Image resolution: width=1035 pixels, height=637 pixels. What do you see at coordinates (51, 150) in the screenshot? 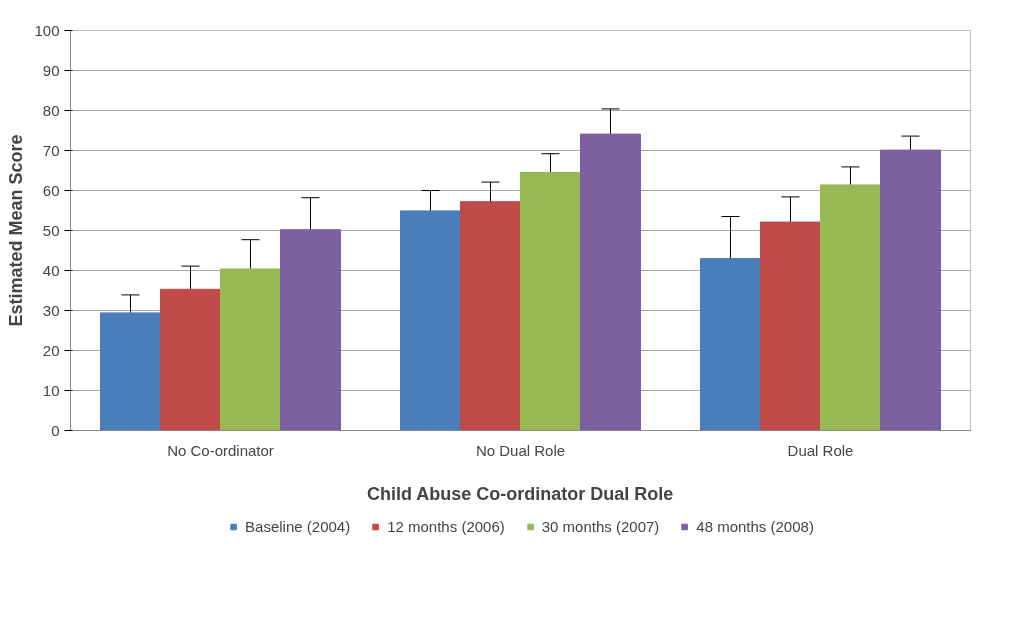
I see `y-tick-label: 70` at bounding box center [51, 150].